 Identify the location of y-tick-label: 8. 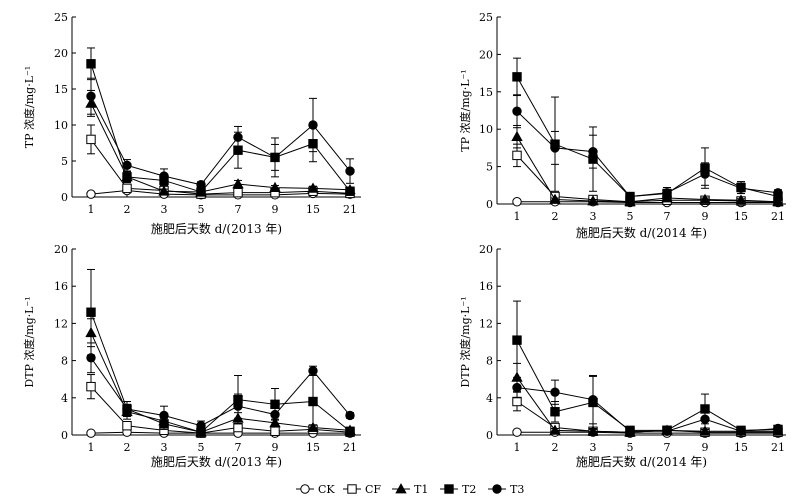
(489, 361).